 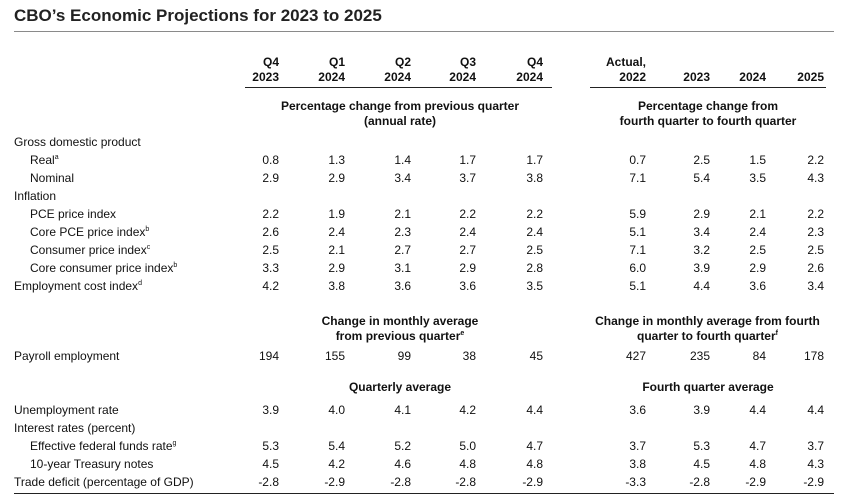 What do you see at coordinates (534, 62) in the screenshot?
I see `column-header-line1: Q4` at bounding box center [534, 62].